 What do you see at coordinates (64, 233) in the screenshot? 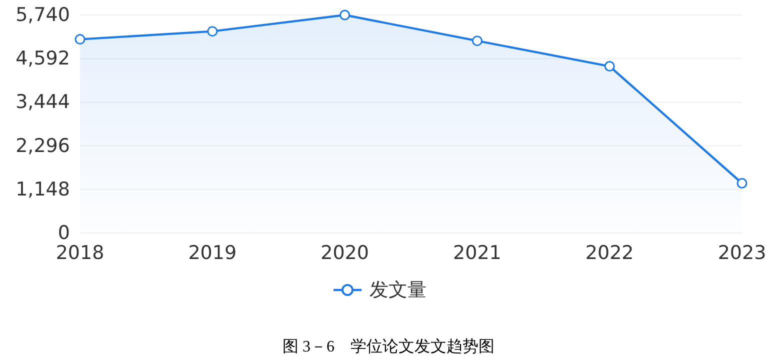
I see `y-tick-label: 0` at bounding box center [64, 233].